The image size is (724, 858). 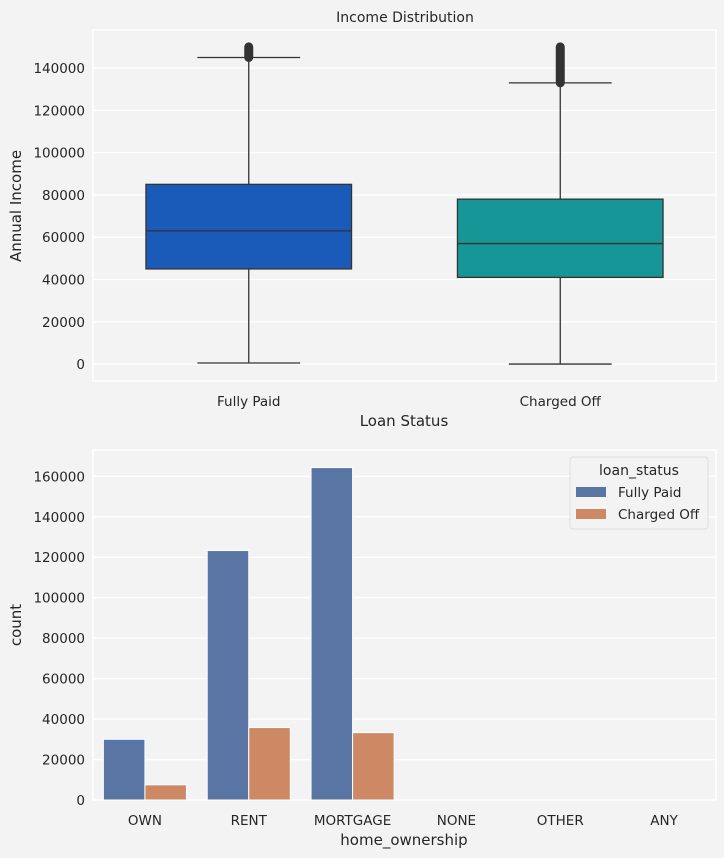 I want to click on box-chart-xlabel: Loan Status, so click(x=404, y=421).